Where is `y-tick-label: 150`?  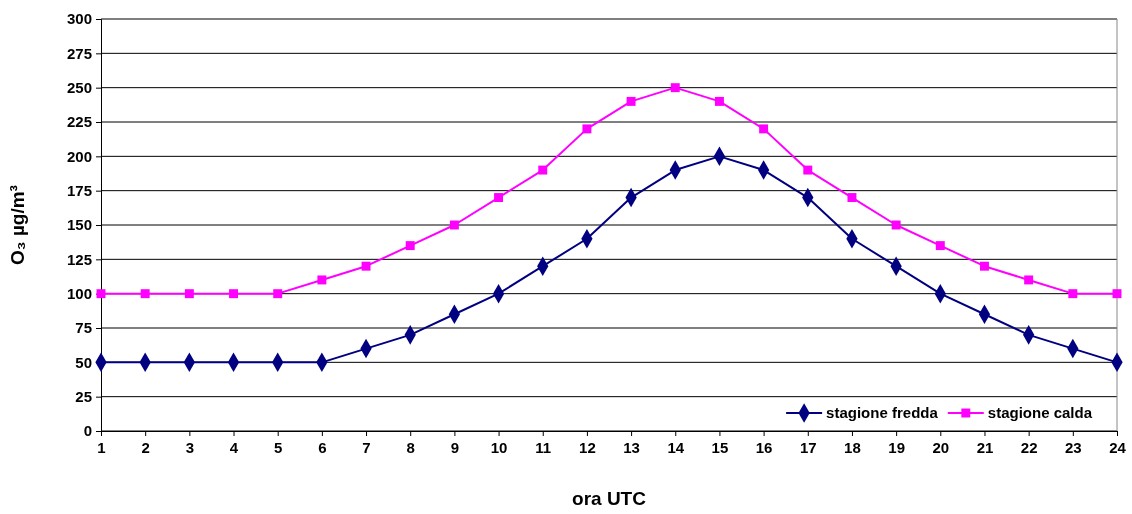
y-tick-label: 150 is located at coordinates (79, 225).